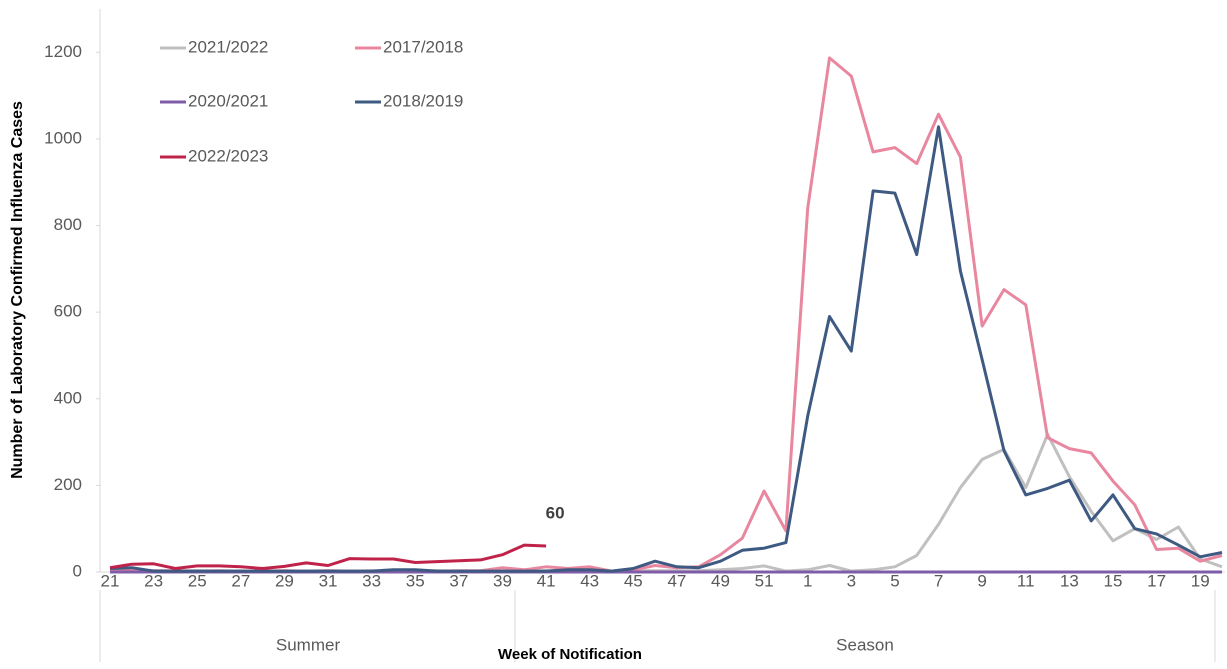 Image resolution: width=1227 pixels, height=669 pixels. I want to click on data-label: 60, so click(555, 512).